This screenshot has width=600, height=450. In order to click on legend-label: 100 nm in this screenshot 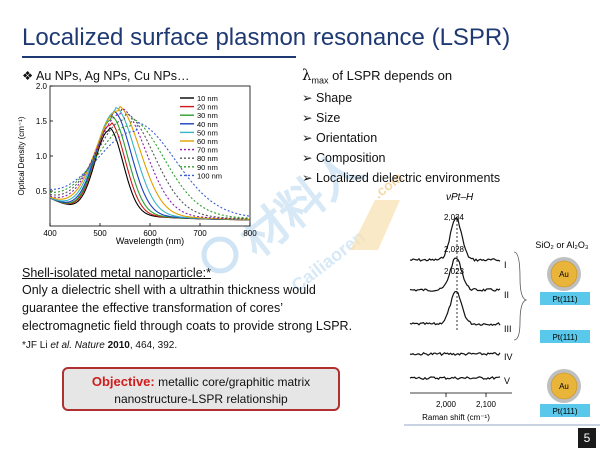, I will do `click(209, 175)`.